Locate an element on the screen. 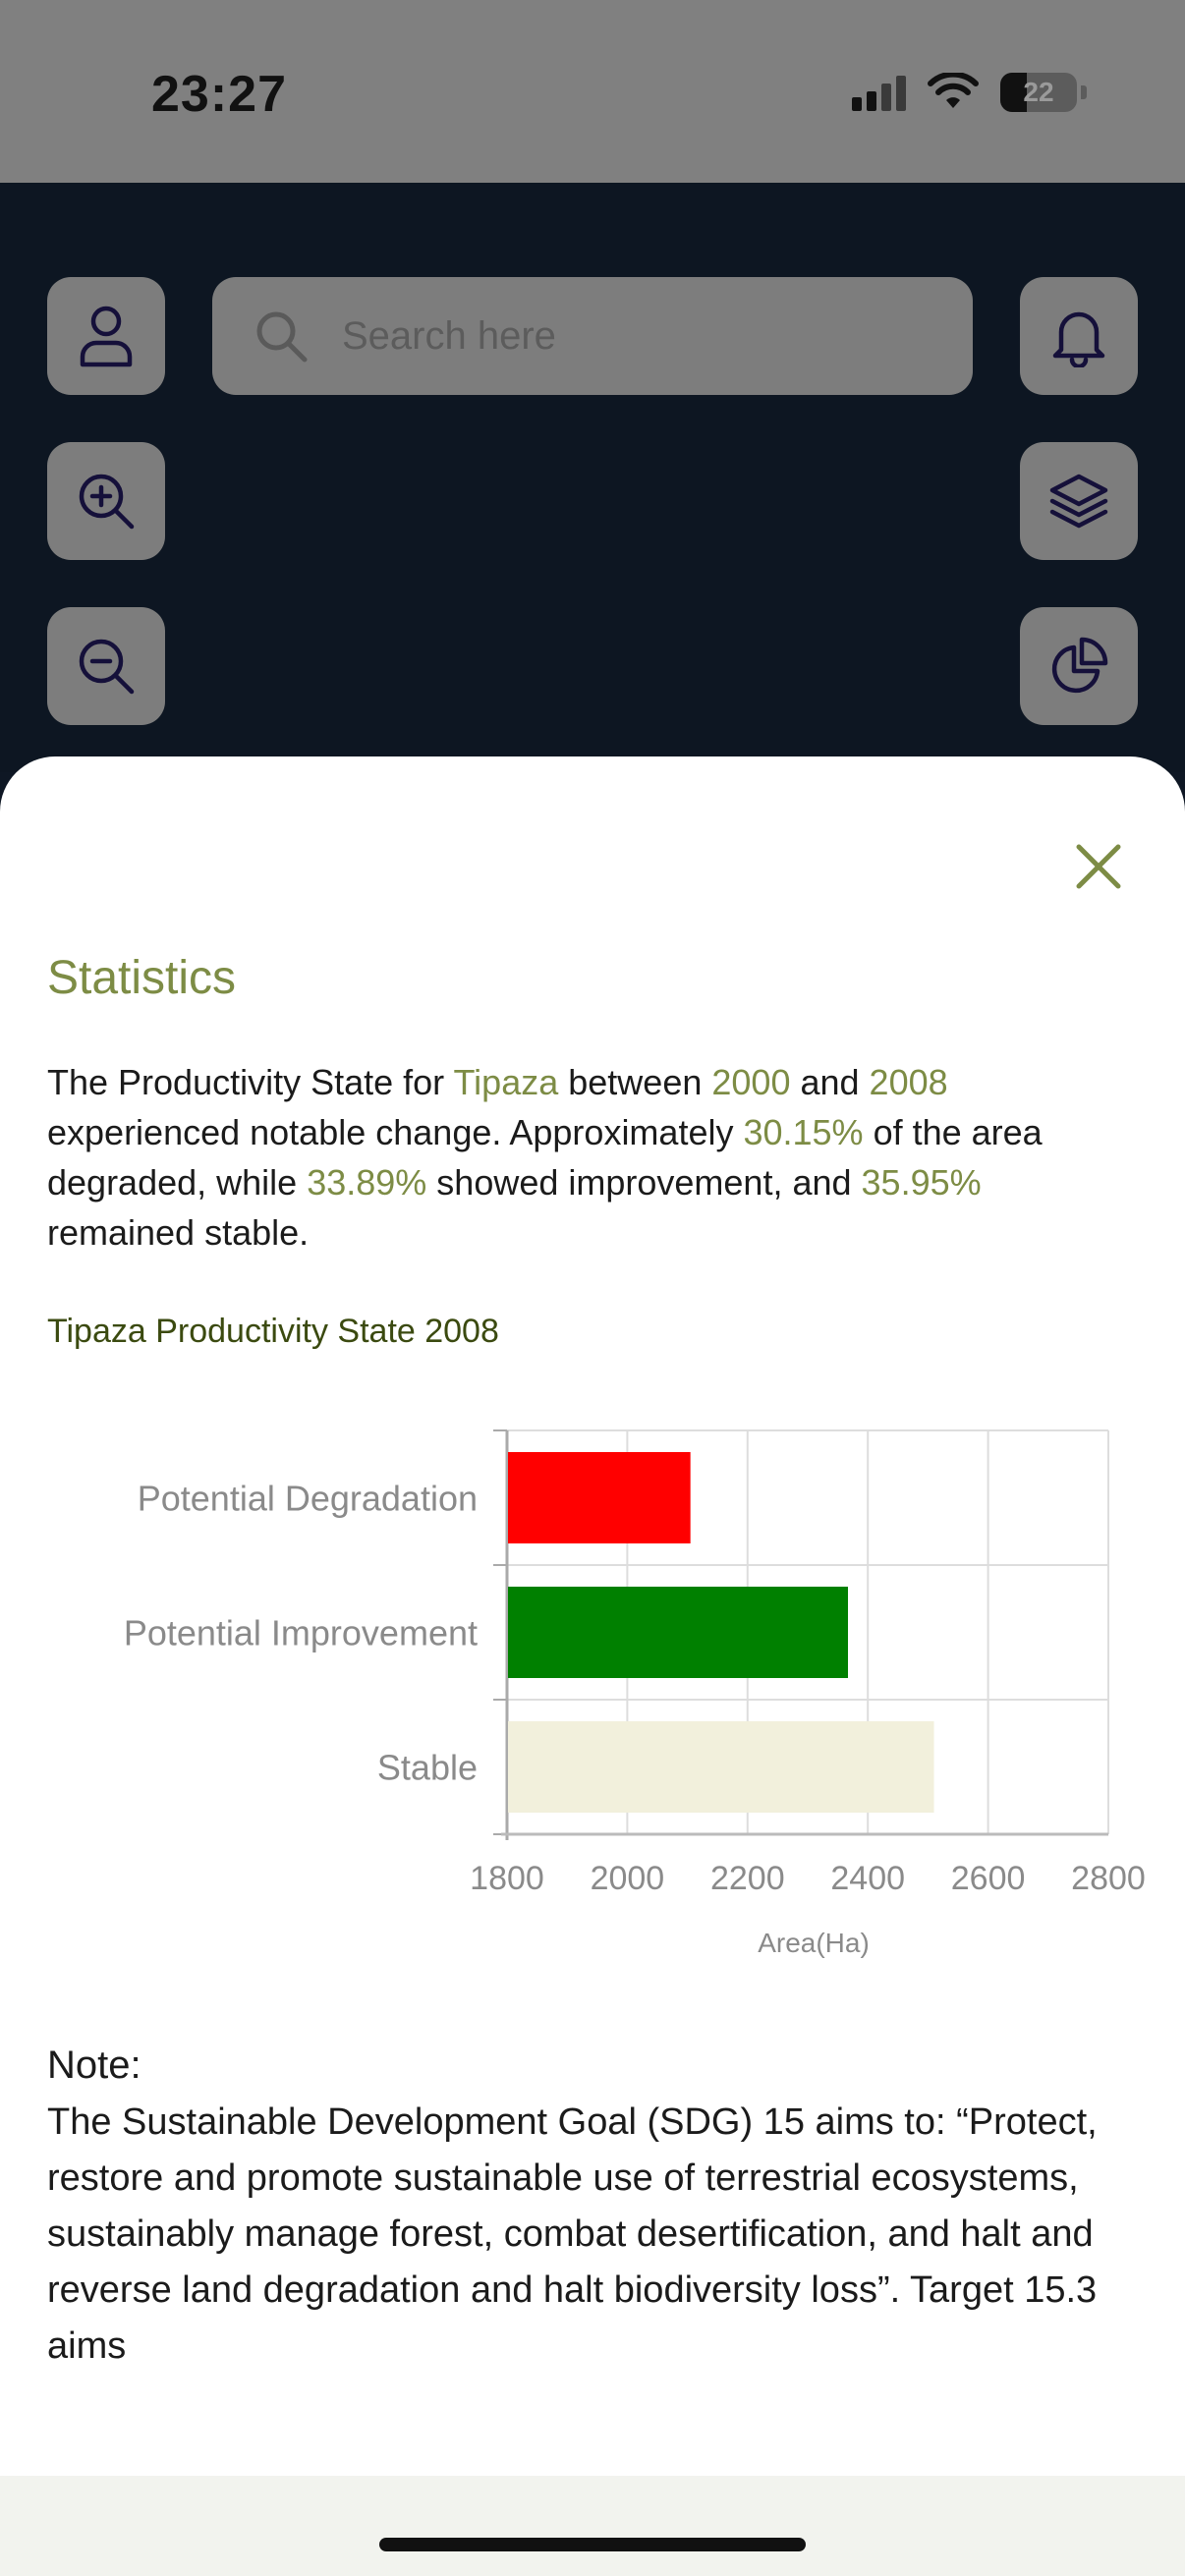 The width and height of the screenshot is (1185, 2576). battery-icon: 22 is located at coordinates (1038, 92).